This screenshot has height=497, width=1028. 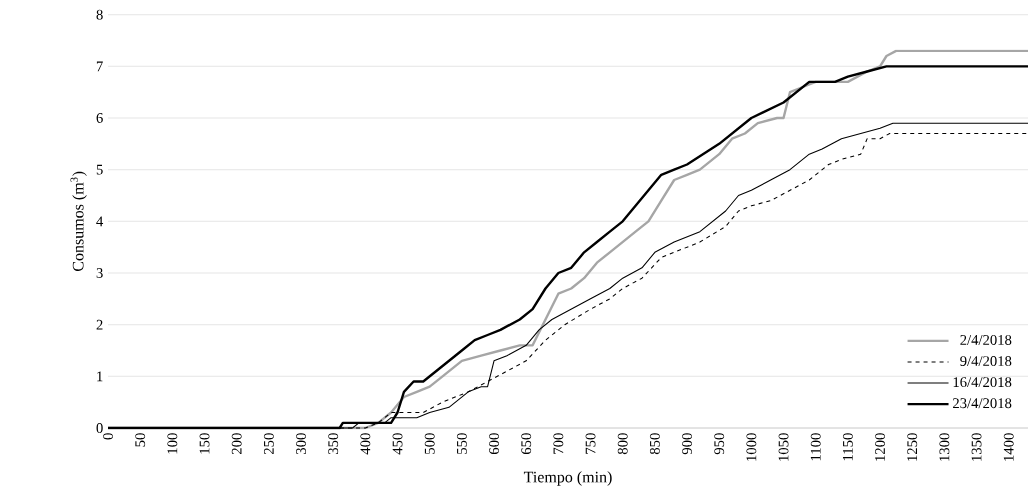 I want to click on y-tick-label: 7, so click(x=99, y=66).